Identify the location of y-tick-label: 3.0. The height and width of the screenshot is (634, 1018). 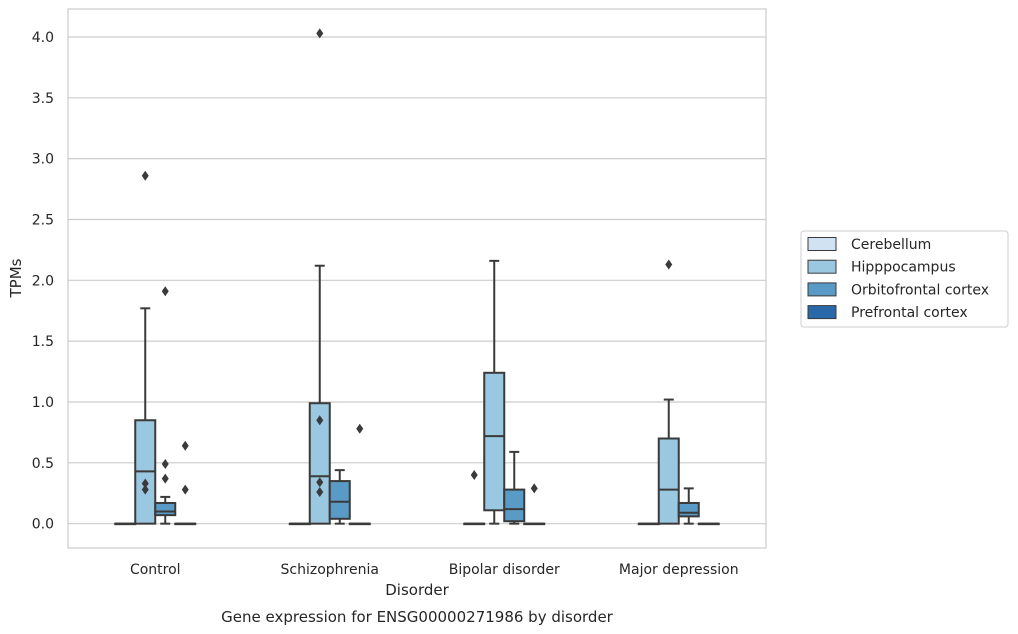
(43, 160).